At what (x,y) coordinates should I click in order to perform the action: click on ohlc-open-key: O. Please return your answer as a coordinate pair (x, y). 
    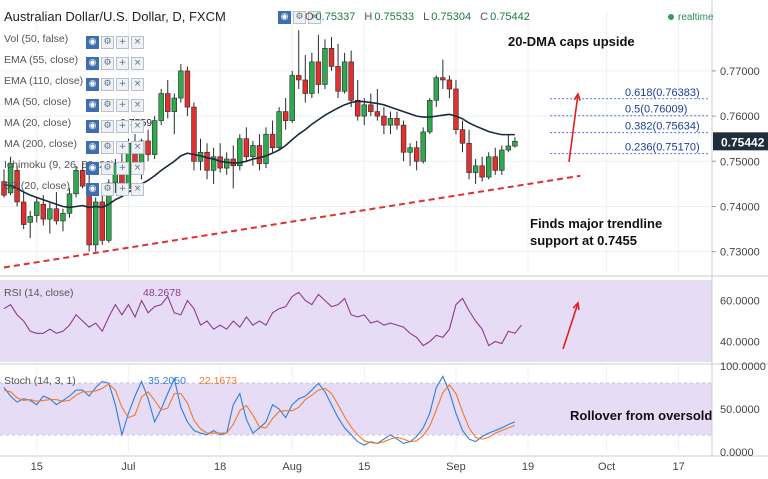
    Looking at the image, I should click on (309, 17).